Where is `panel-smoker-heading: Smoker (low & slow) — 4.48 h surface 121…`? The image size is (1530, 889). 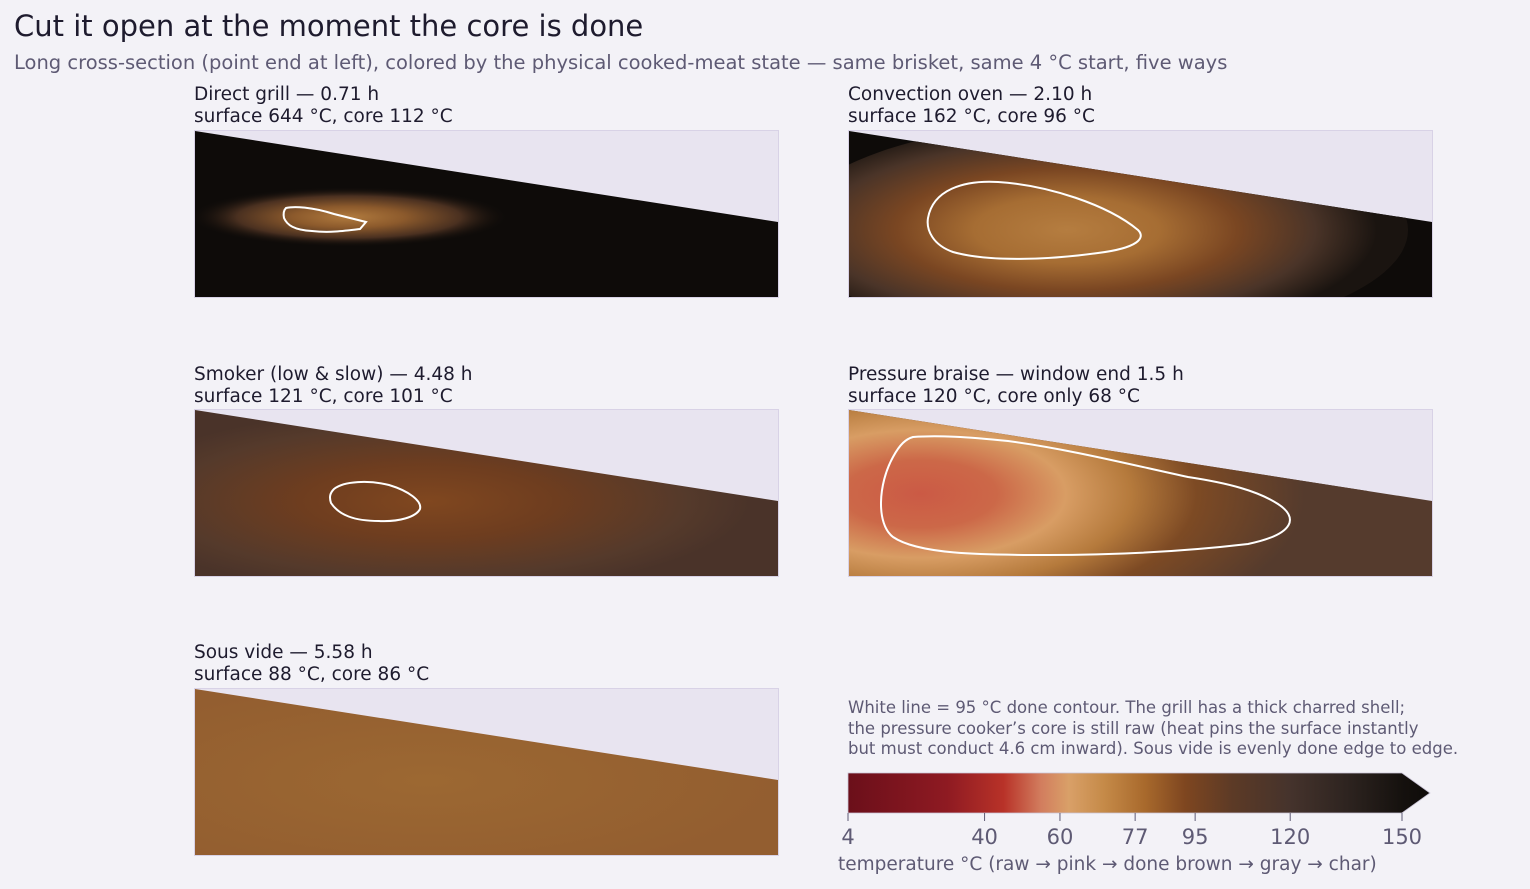
panel-smoker-heading: Smoker (low & slow) — 4.48 h surface 121… is located at coordinates (333, 386).